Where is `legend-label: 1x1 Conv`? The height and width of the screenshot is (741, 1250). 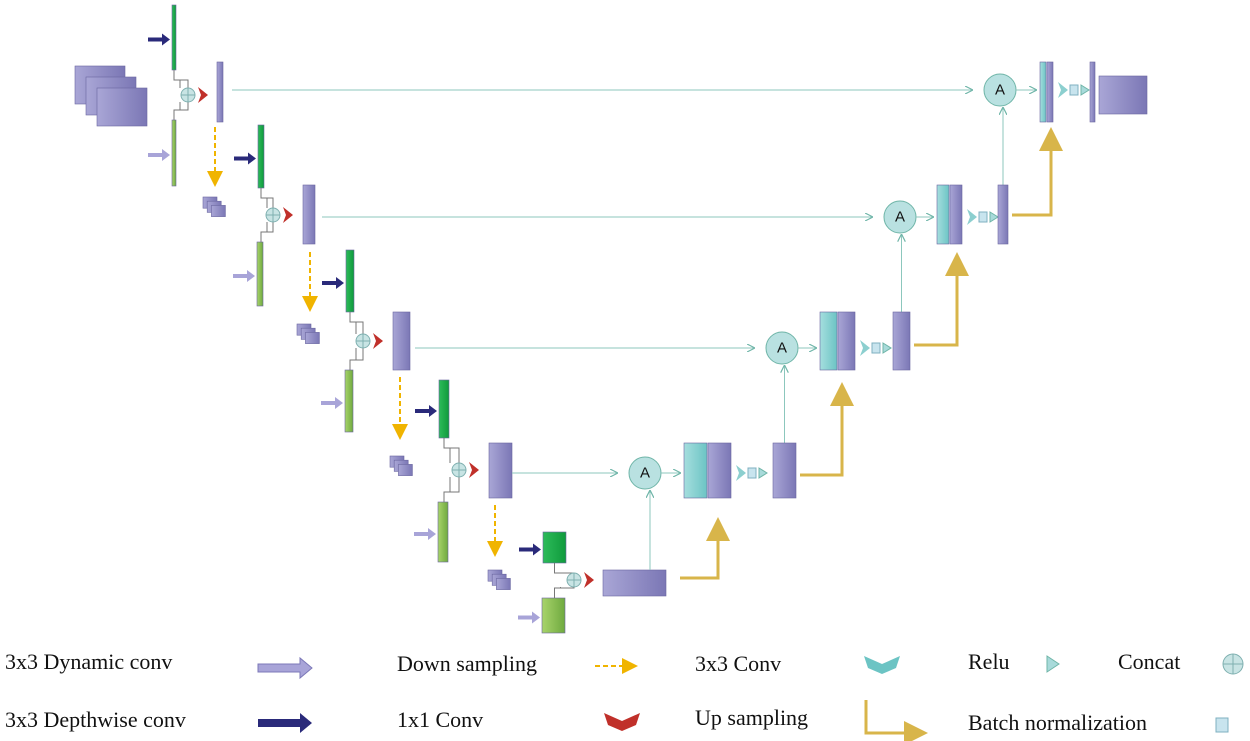 legend-label: 1x1 Conv is located at coordinates (440, 719).